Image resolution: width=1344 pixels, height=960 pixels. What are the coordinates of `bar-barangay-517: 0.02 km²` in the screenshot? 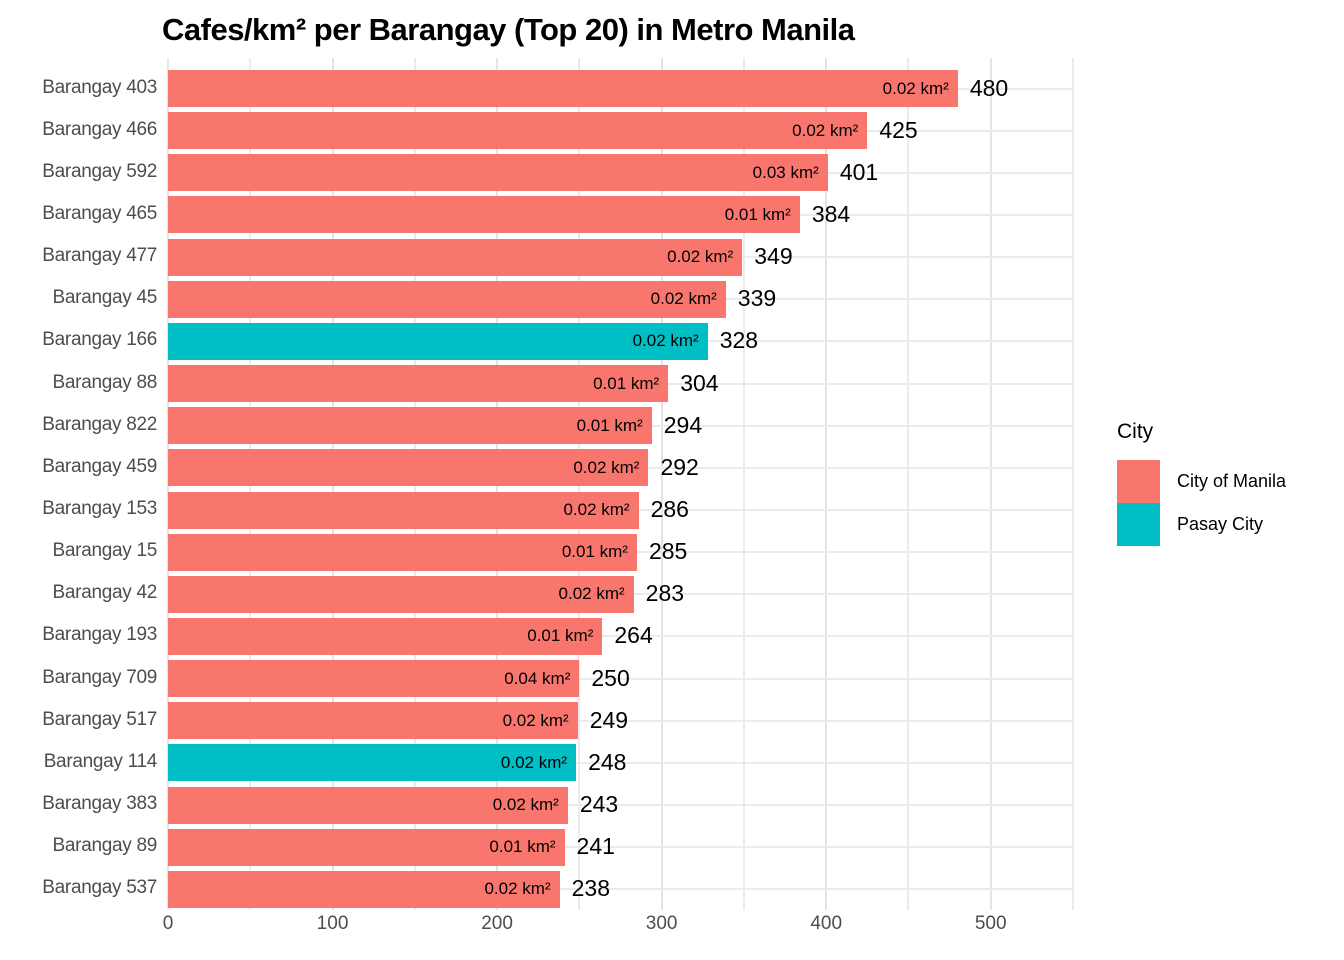 It's located at (373, 721).